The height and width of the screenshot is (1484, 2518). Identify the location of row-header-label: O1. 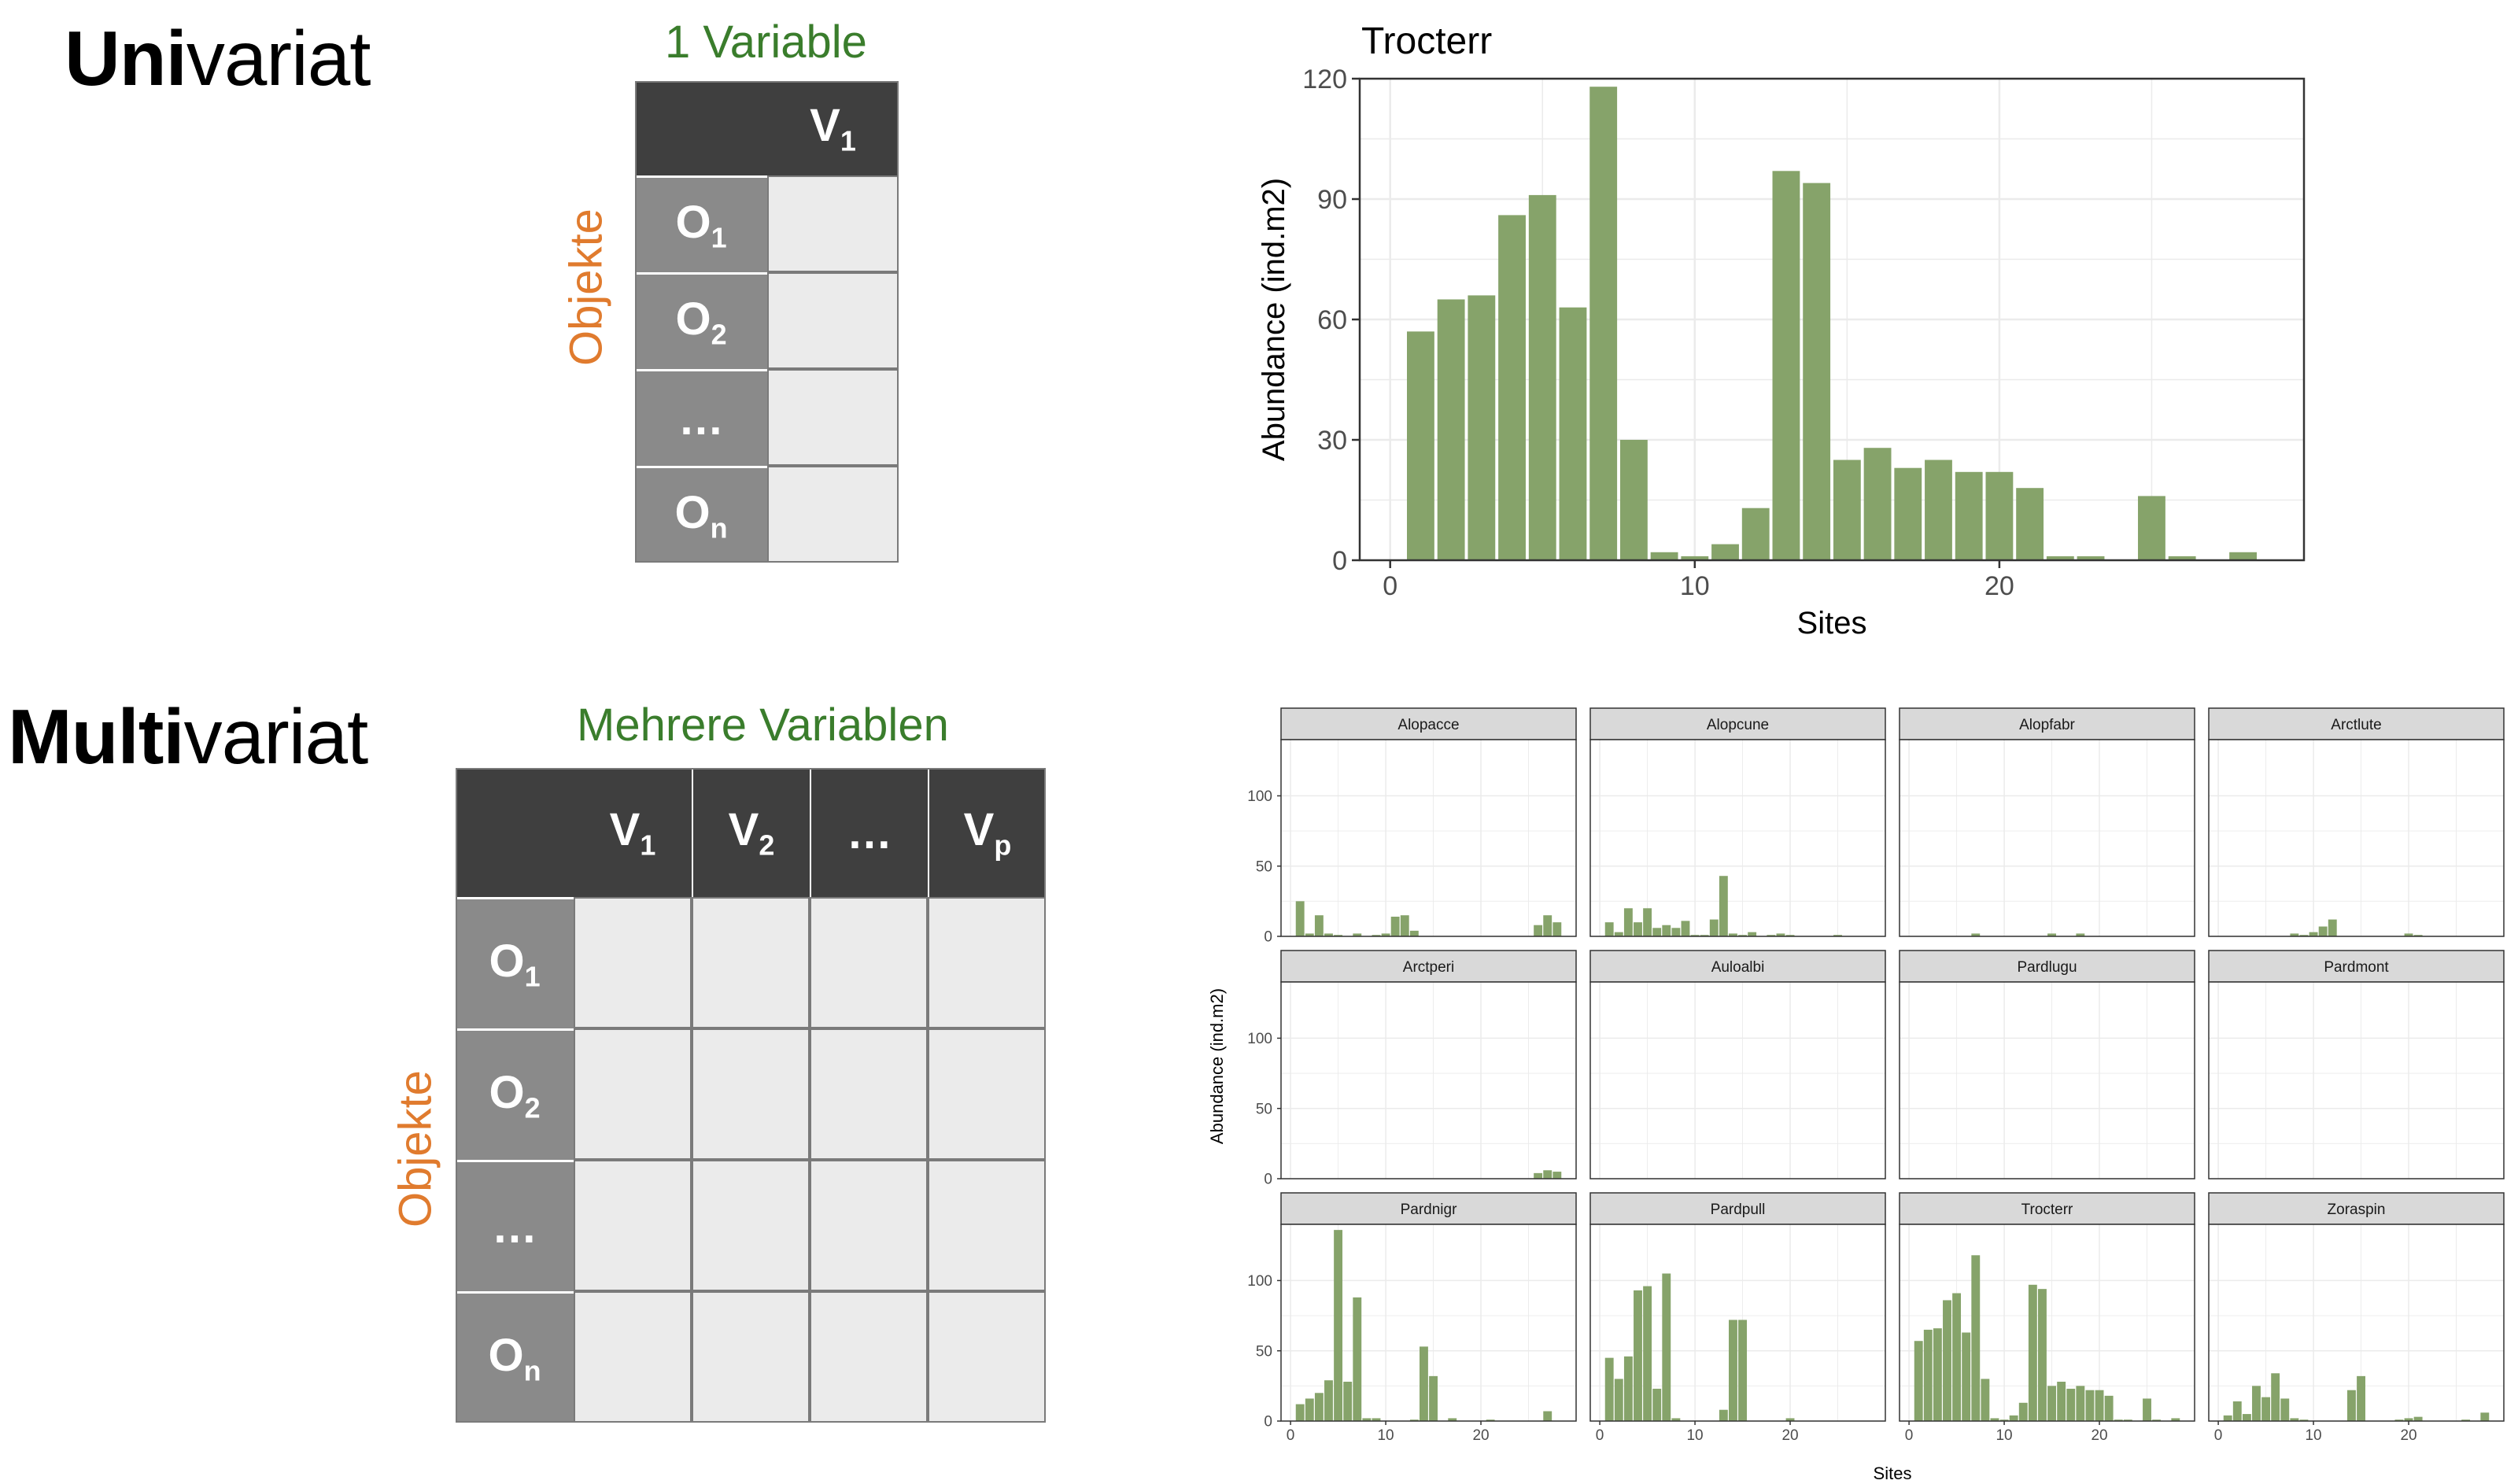
(515, 964).